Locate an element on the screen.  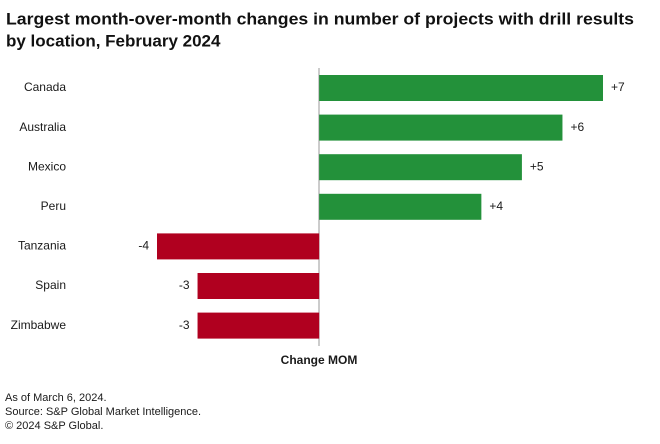
footnote: Source: S&P Global Market Intelligence. is located at coordinates (103, 412).